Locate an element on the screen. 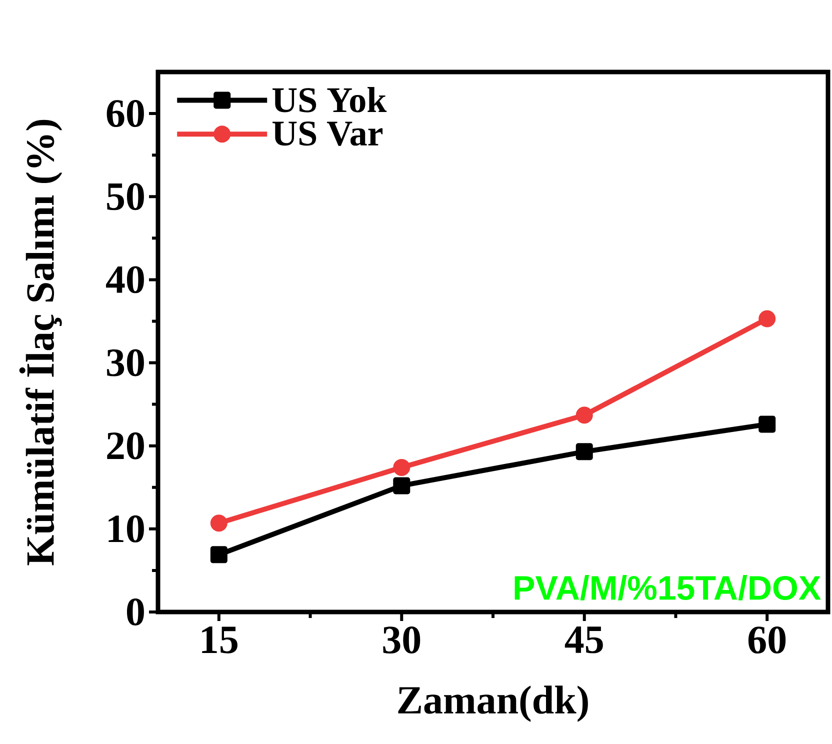 The width and height of the screenshot is (832, 744). x-tick-label: 60 is located at coordinates (767, 640).